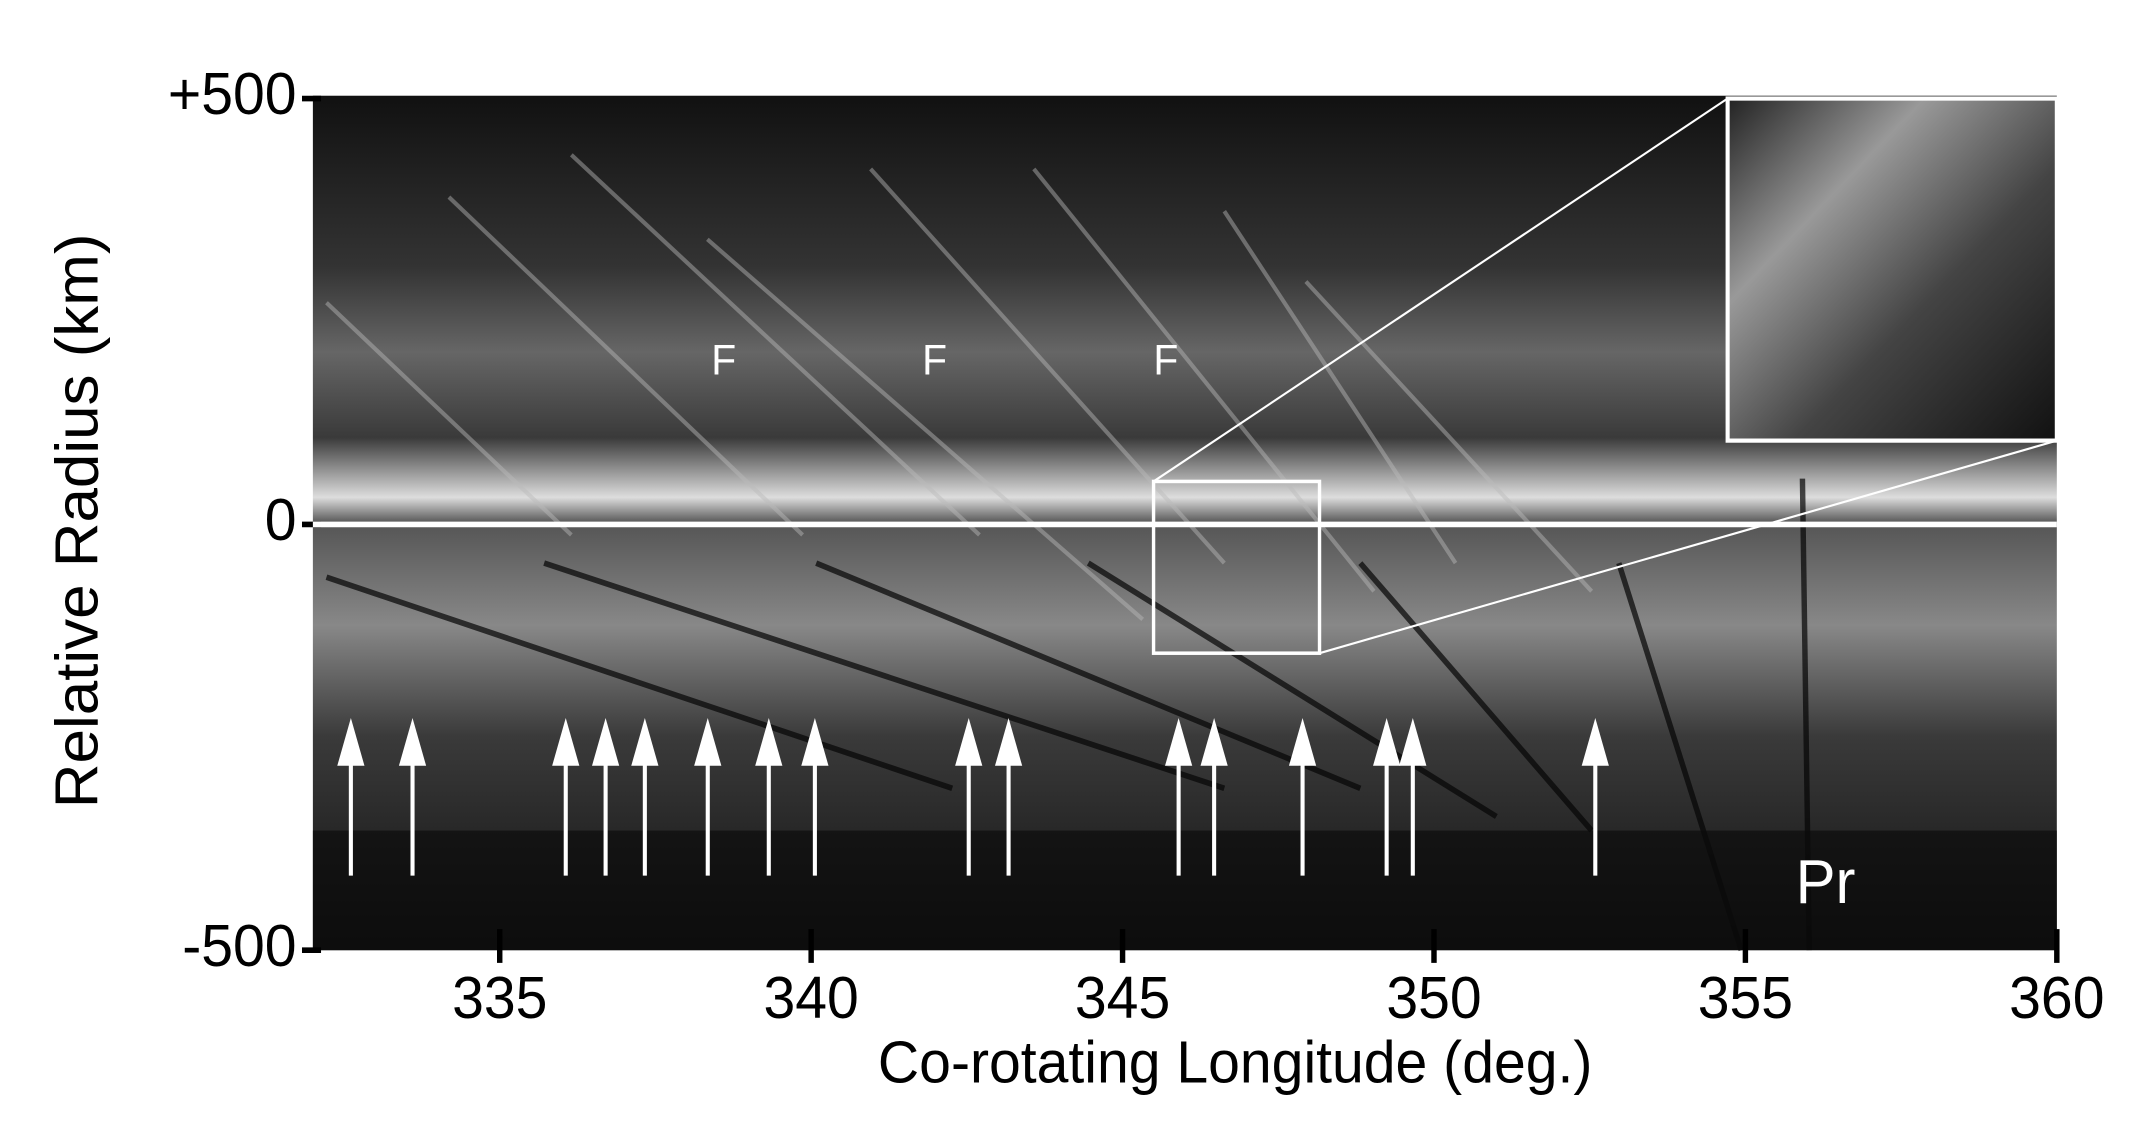 This screenshot has width=2133, height=1129. What do you see at coordinates (1122, 998) in the screenshot?
I see `x-tick-label: 345` at bounding box center [1122, 998].